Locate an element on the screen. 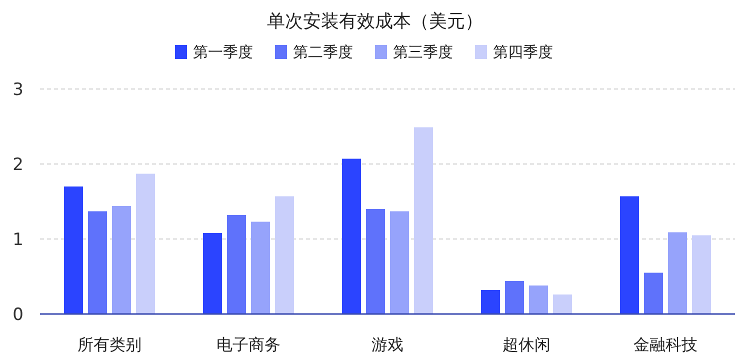 Image resolution: width=750 pixels, height=363 pixels. x-tick-label: 超休闲 is located at coordinates (526, 344).